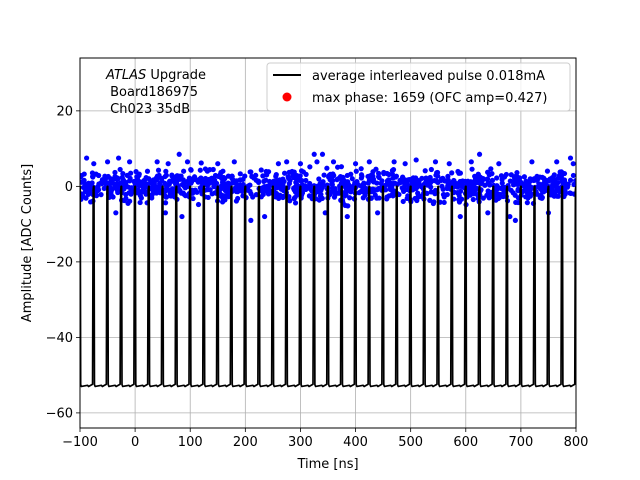 Image resolution: width=640 pixels, height=480 pixels. Describe the element at coordinates (64, 111) in the screenshot. I see `y-tick-label: 20` at that location.